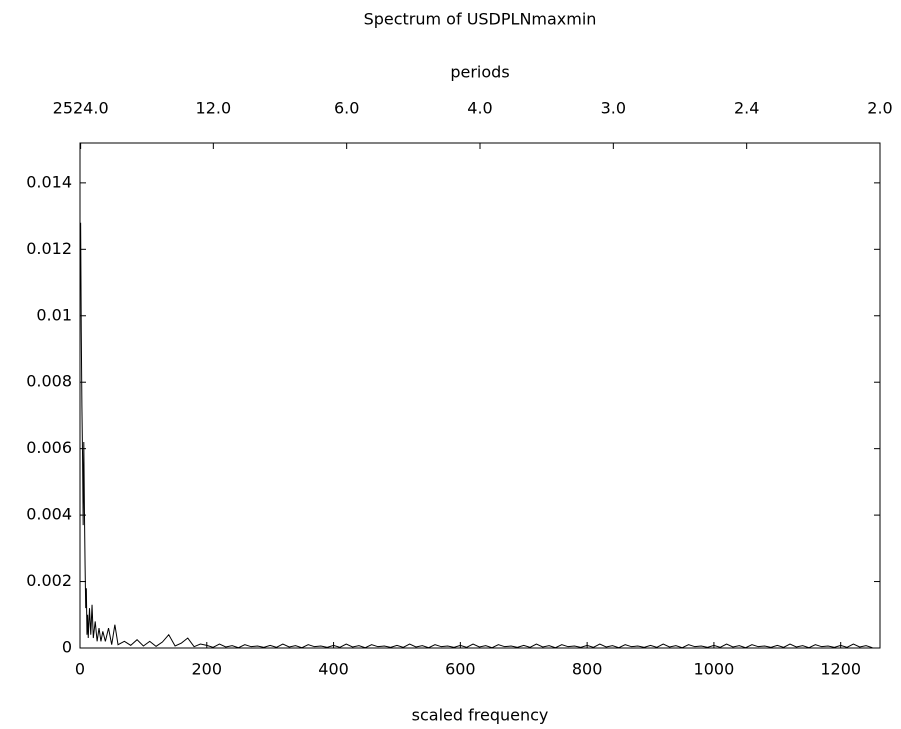 This screenshot has width=901, height=729. Describe the element at coordinates (214, 108) in the screenshot. I see `x2-tick-label: 12.0` at that location.